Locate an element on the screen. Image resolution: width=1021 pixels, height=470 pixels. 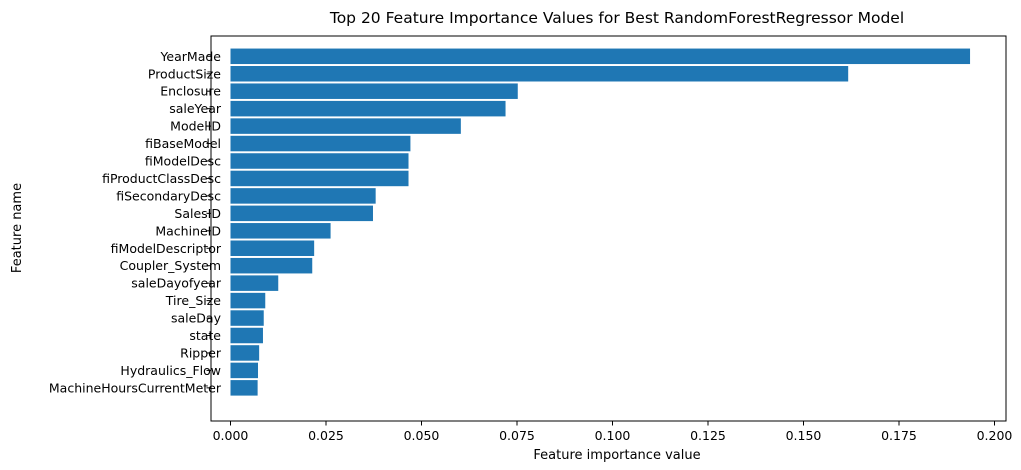
bar-coupler-system is located at coordinates (271, 265).